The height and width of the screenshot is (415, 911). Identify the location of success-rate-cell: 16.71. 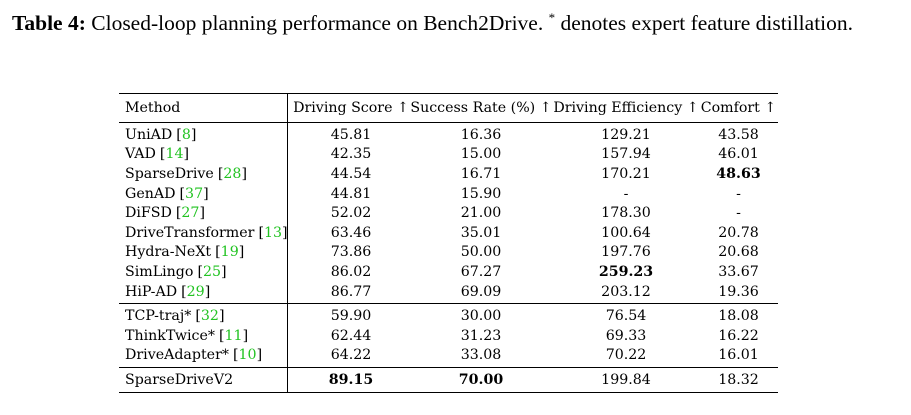
(481, 173).